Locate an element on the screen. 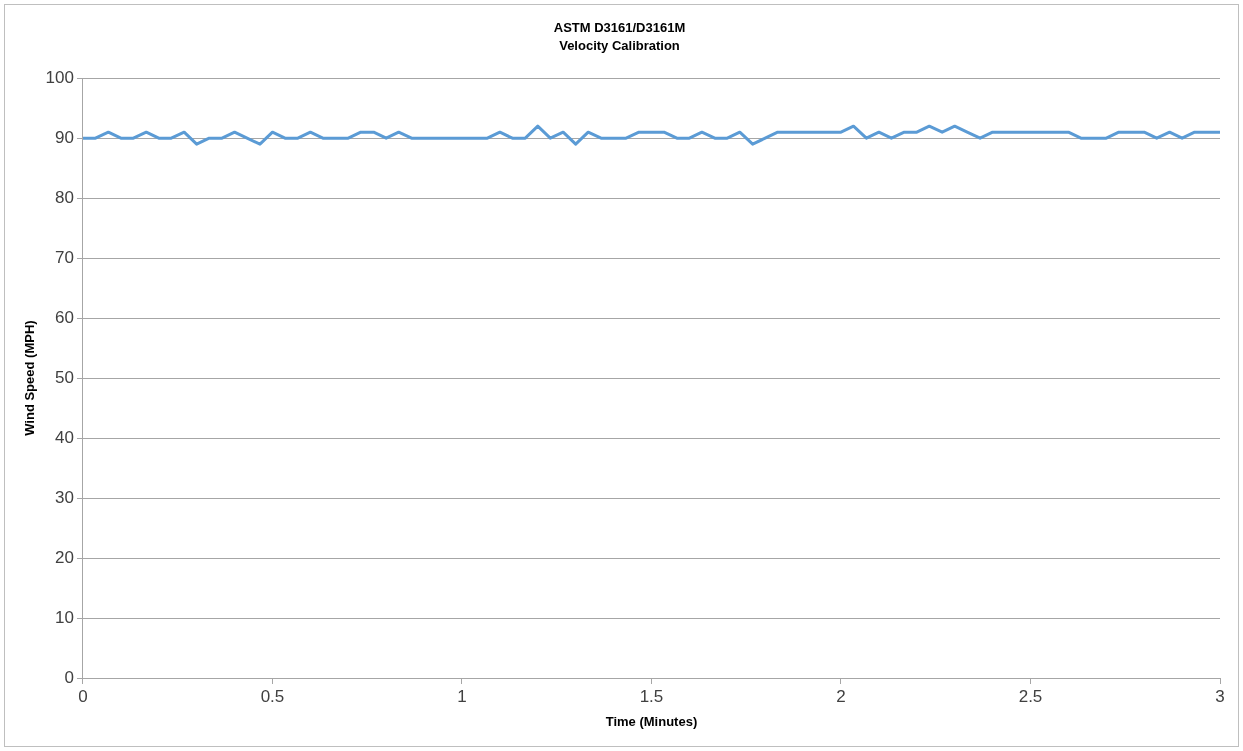  y-tick-label: 70 is located at coordinates (64, 257).